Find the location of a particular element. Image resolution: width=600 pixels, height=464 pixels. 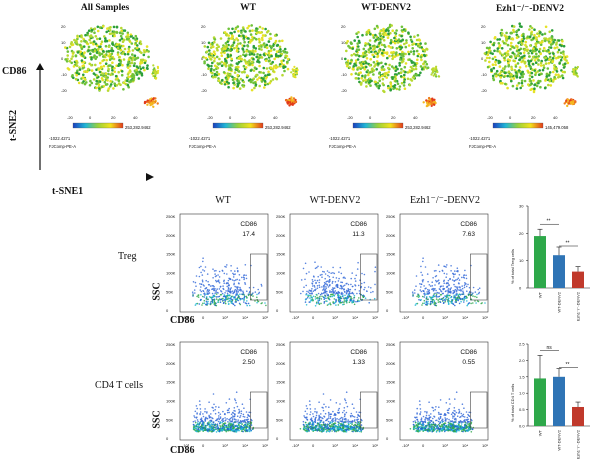

tsne-xtick-label: 40 is located at coordinates (415, 117).